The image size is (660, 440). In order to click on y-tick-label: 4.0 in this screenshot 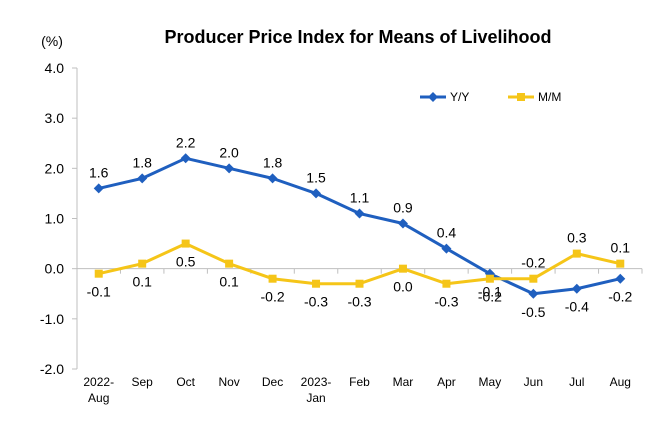, I will do `click(55, 68)`.